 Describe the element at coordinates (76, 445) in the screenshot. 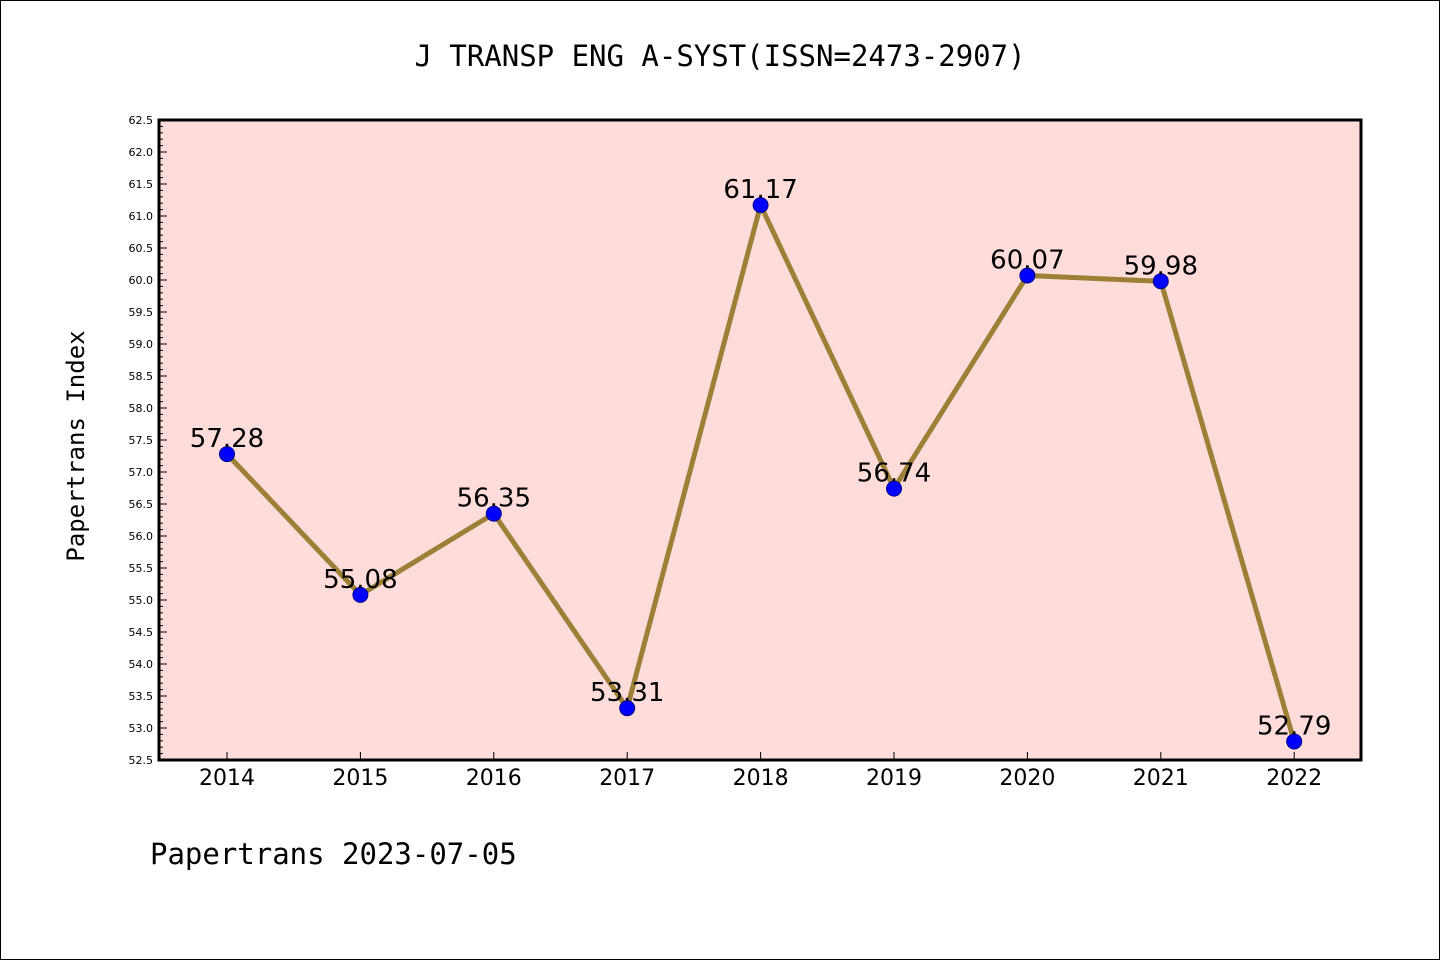

I see `y-axis-label: Papertrans Index` at that location.